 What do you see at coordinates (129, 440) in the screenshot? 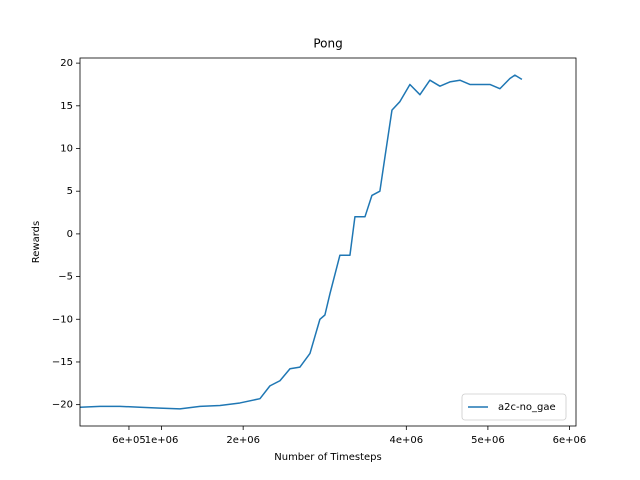
I see `x-tick-label: 6e+05` at bounding box center [129, 440].